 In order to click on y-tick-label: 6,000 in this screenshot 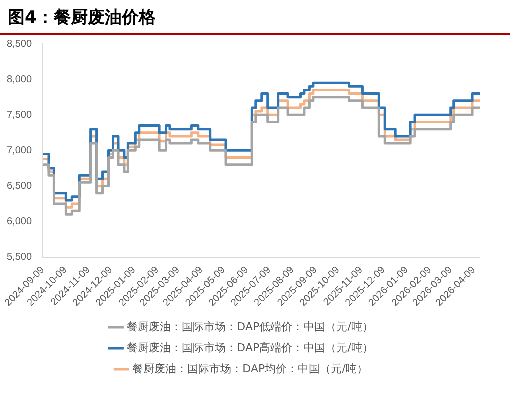, I will do `click(19, 222)`.